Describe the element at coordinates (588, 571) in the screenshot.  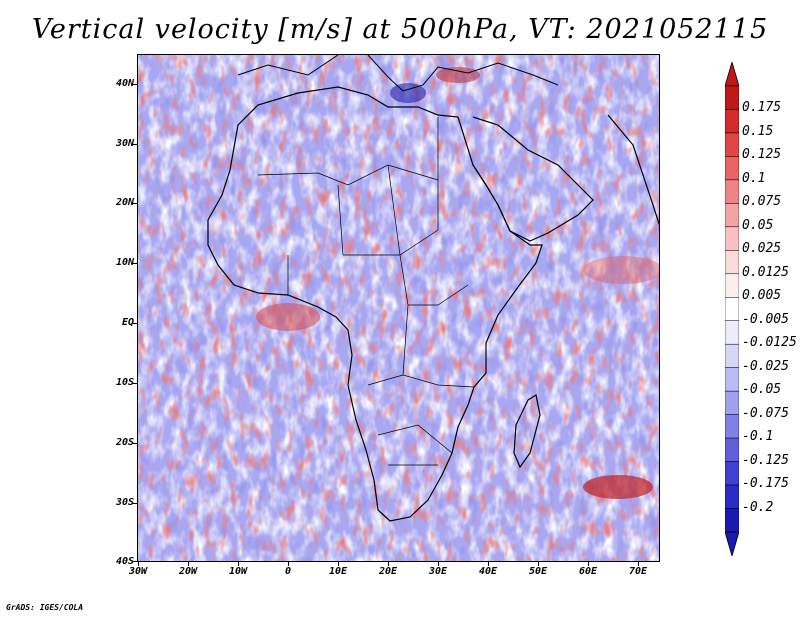
I see `lon-label-60e: 60E` at that location.